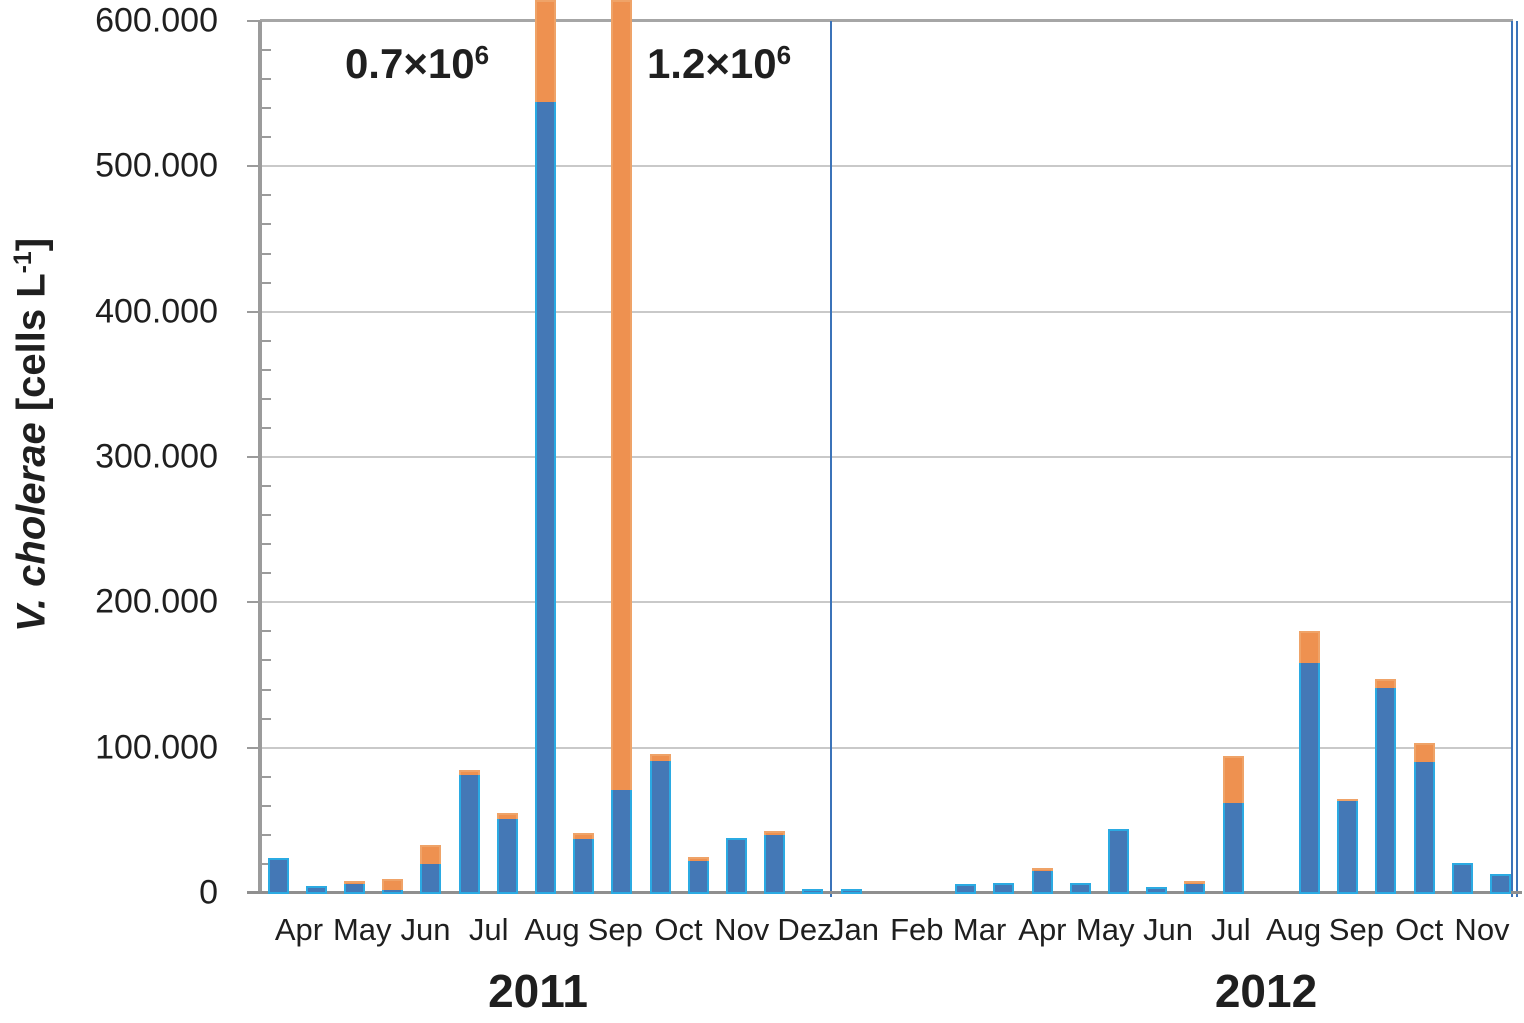  I want to click on y-tick-label: 500.000, so click(156, 165).